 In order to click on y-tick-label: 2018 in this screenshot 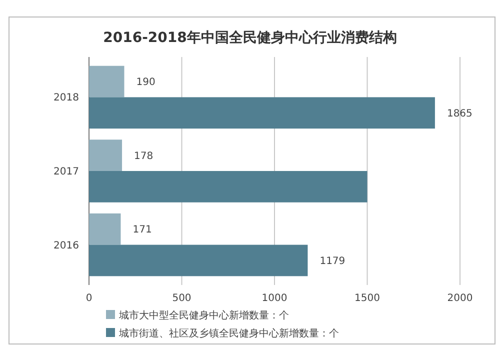, I will do `click(66, 98)`.